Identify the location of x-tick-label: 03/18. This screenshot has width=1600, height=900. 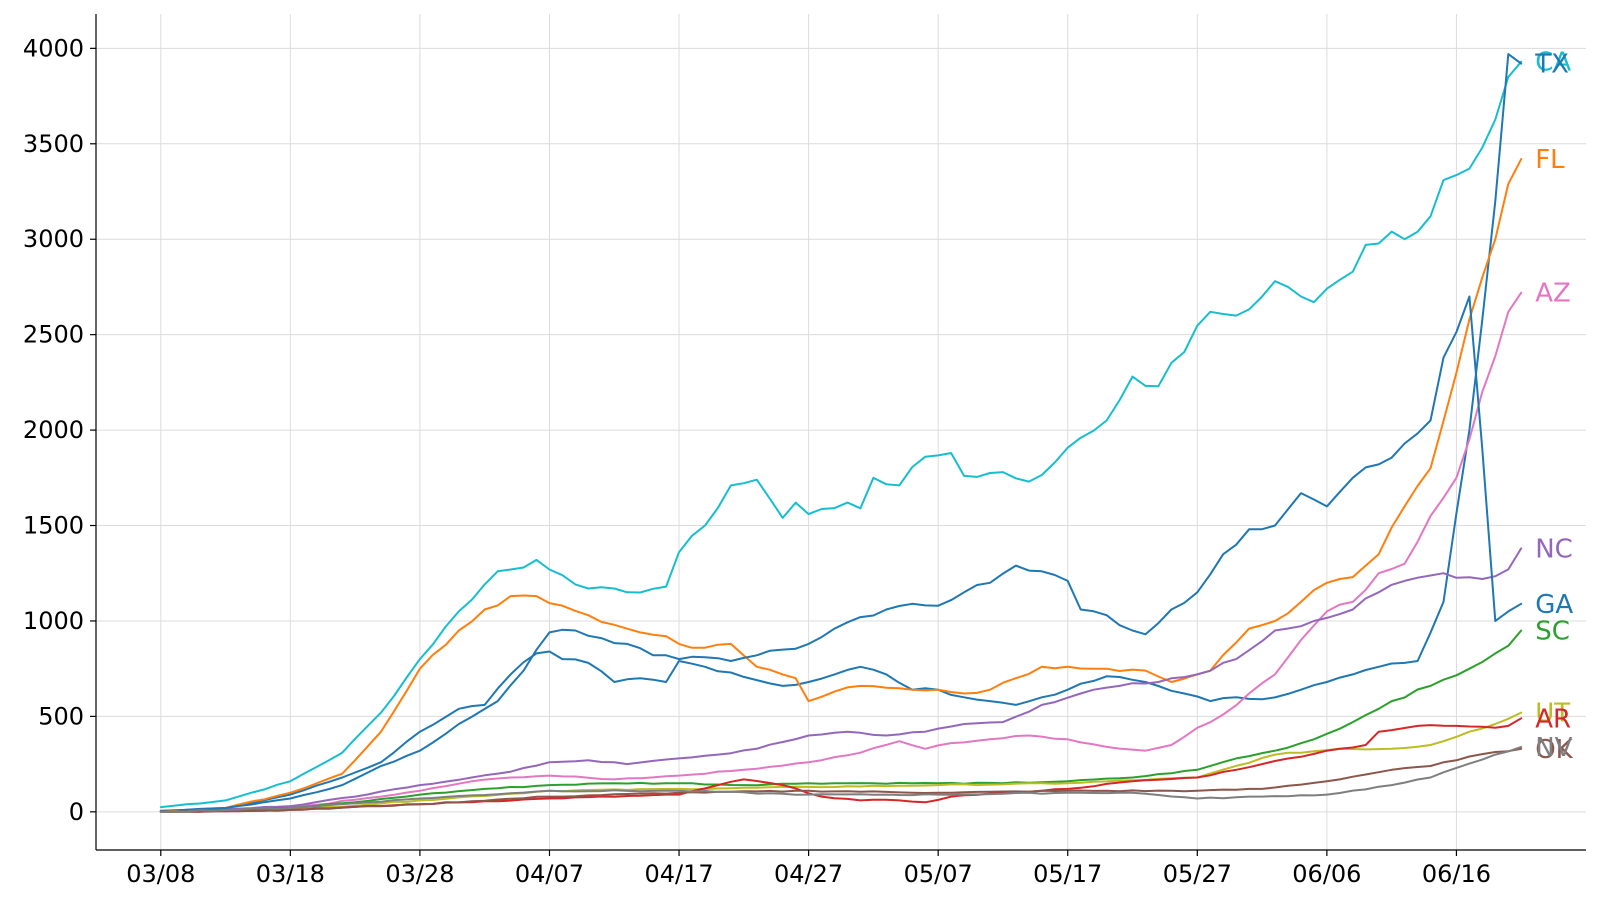
(290, 874).